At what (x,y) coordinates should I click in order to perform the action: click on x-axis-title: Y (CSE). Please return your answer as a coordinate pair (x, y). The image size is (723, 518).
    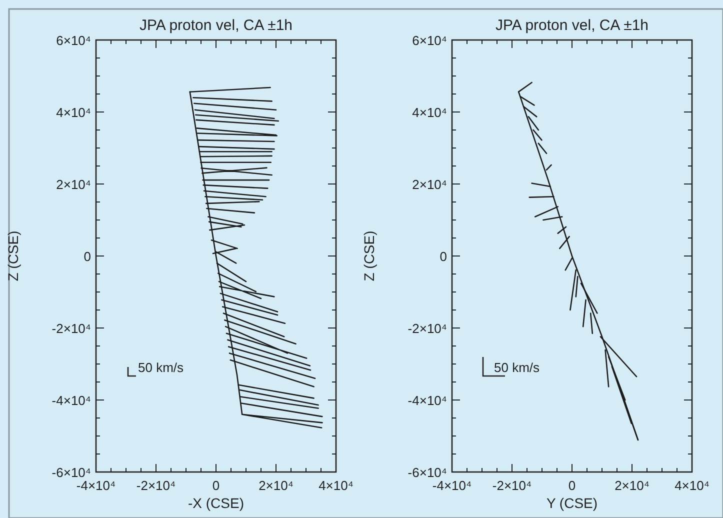
    Looking at the image, I should click on (572, 503).